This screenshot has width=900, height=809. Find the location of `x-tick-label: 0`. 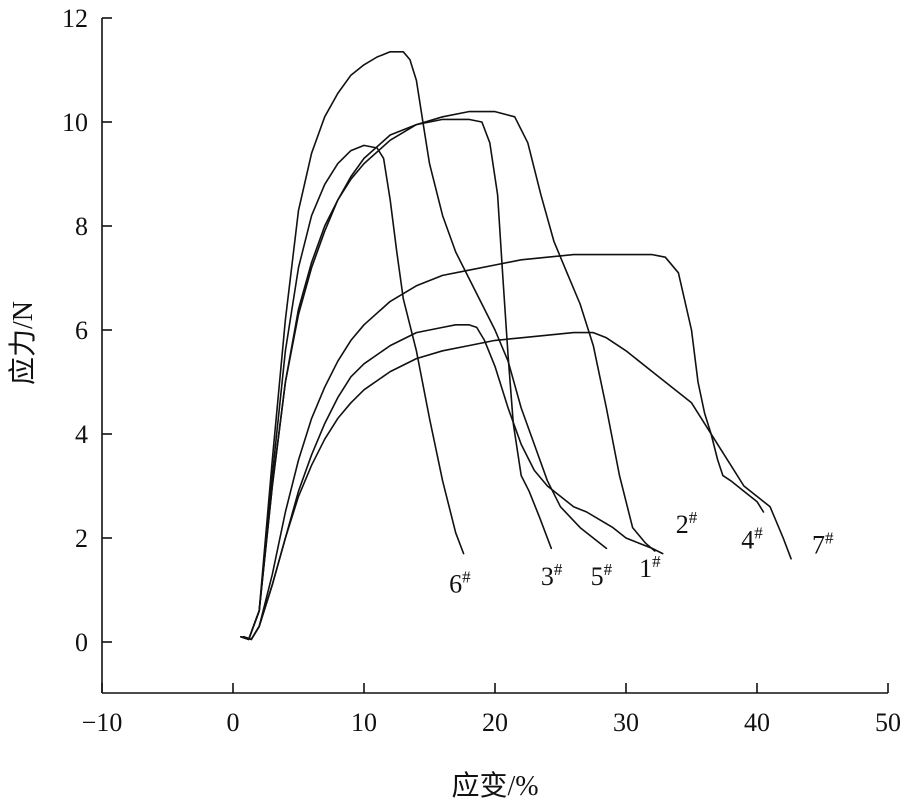

x-tick-label: 0 is located at coordinates (233, 722).